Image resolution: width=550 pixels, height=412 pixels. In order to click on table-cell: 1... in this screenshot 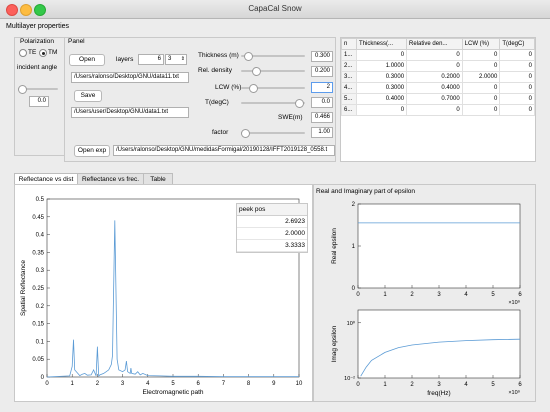, I will do `click(349, 55)`.